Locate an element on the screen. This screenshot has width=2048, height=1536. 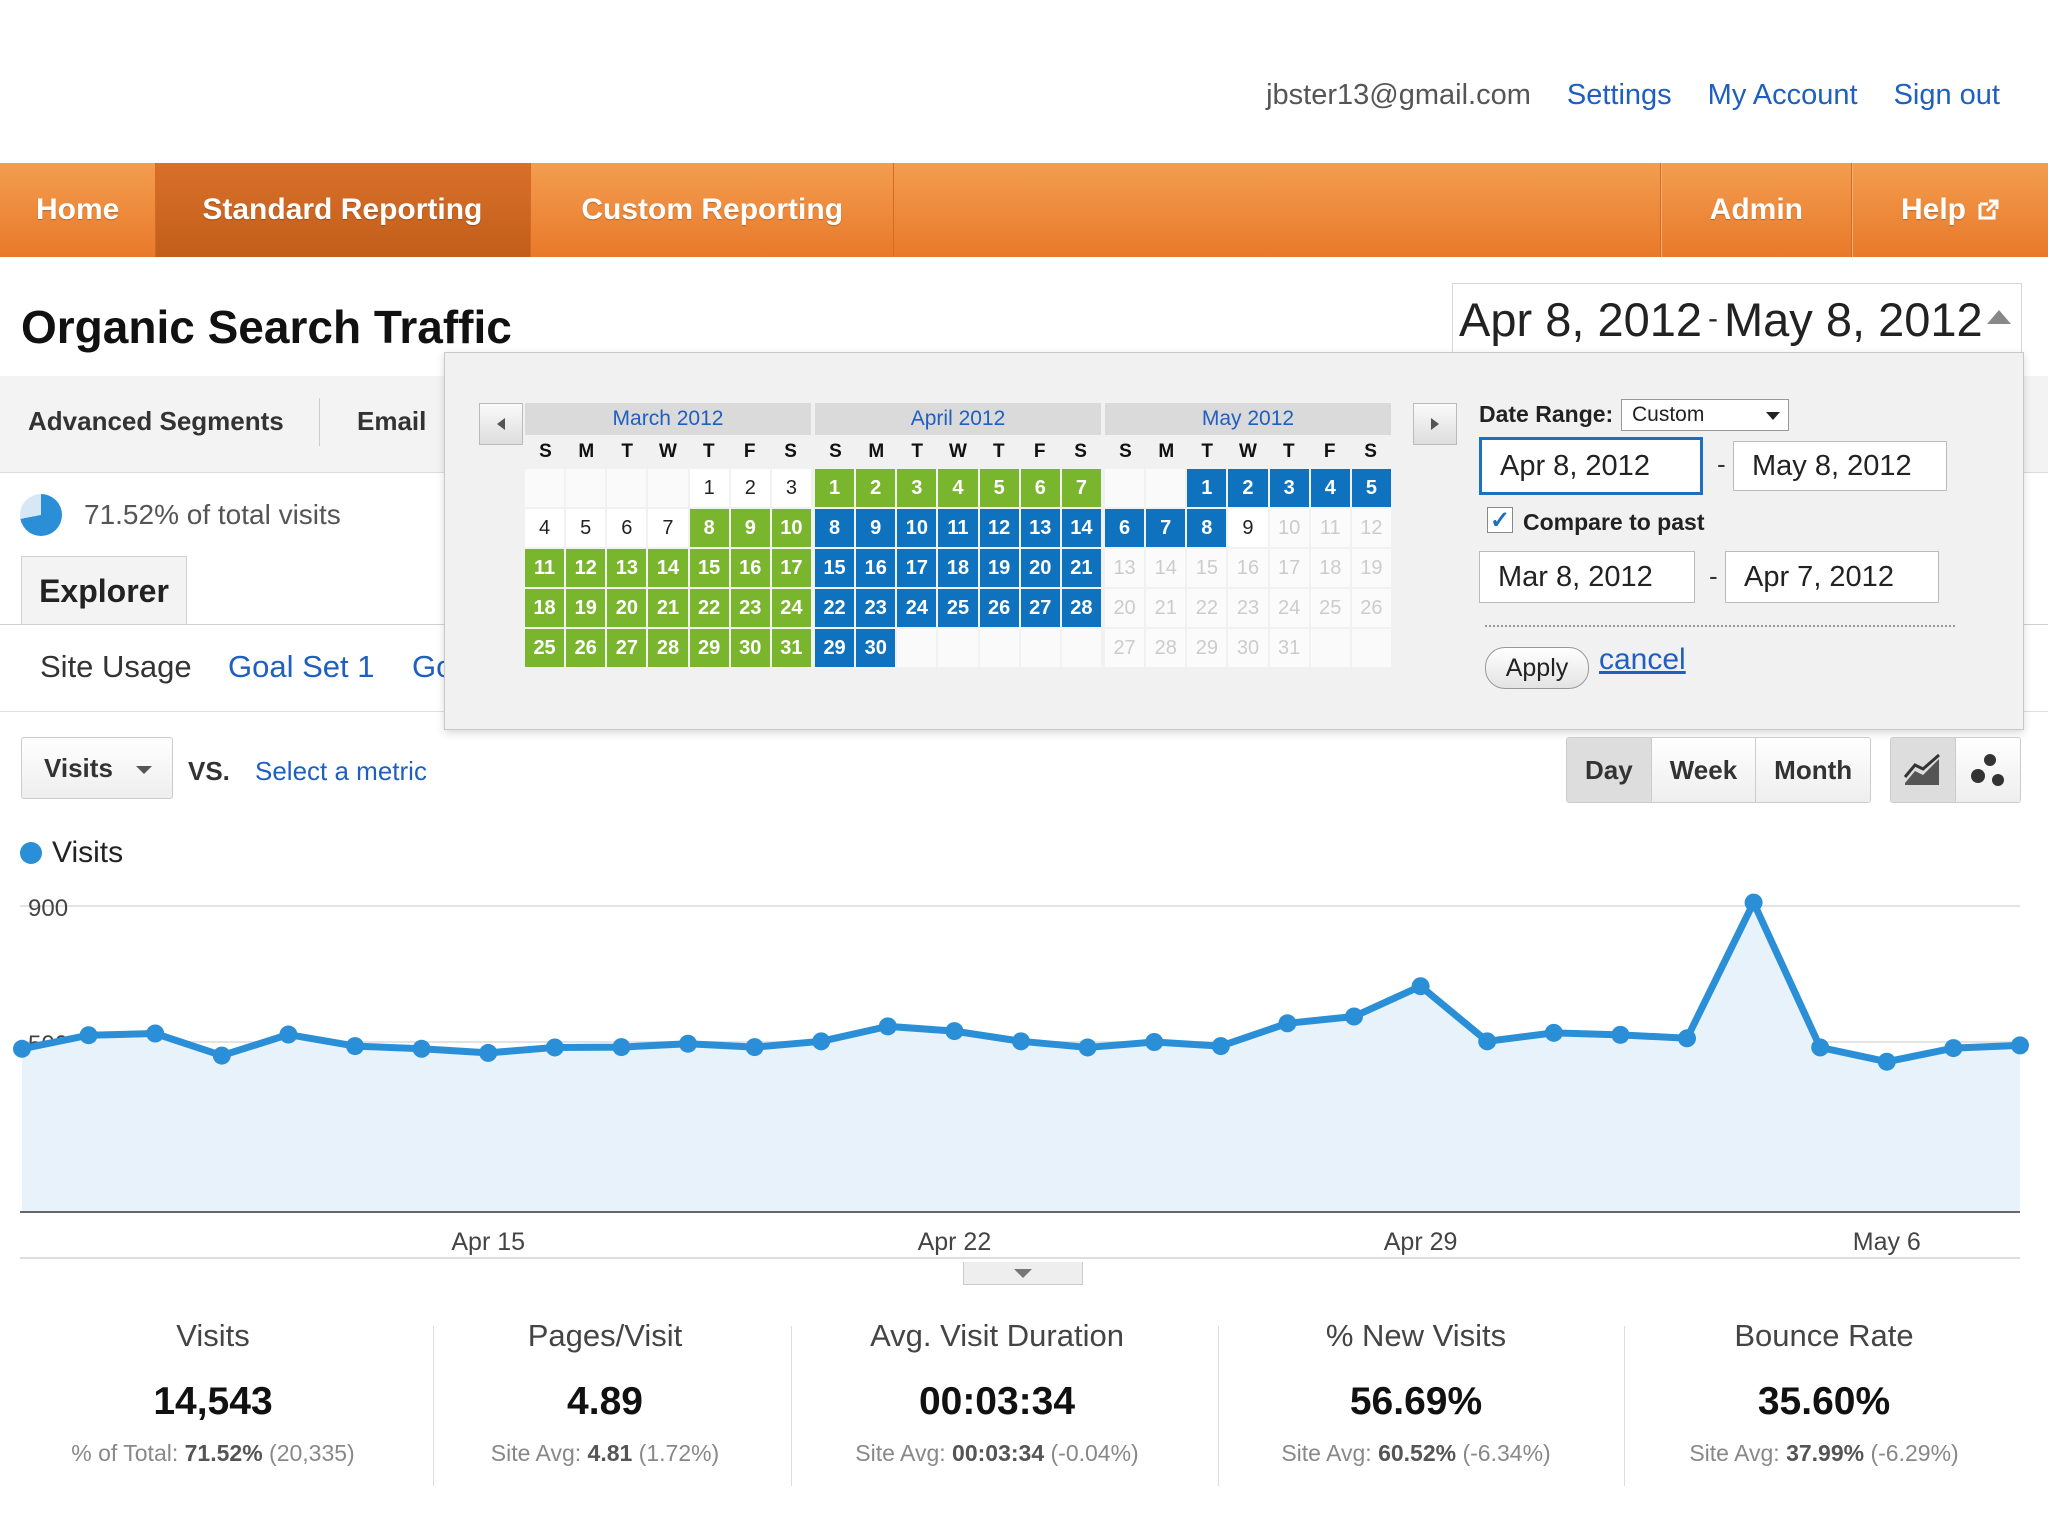
compare-start-input: Mar 8, 2012 is located at coordinates (1587, 577).